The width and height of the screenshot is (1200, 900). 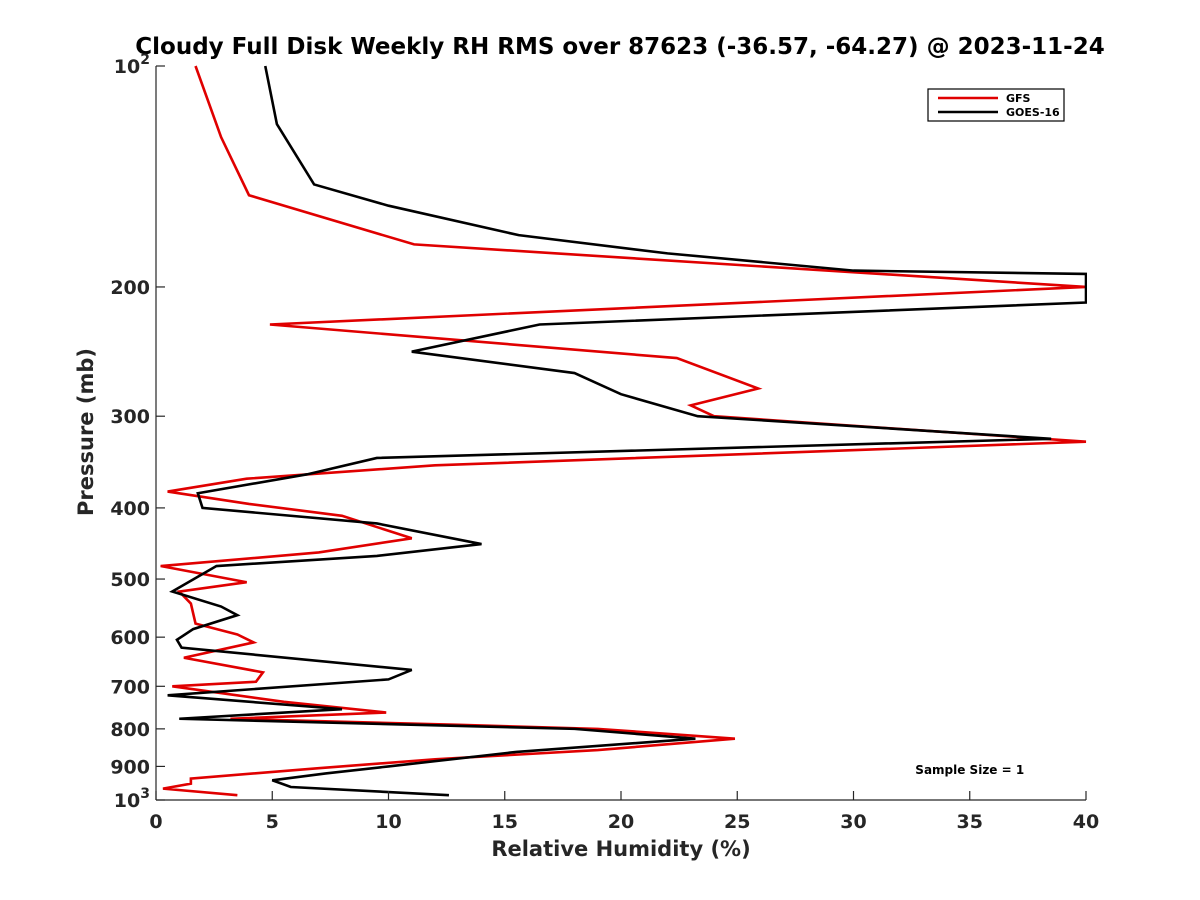 I want to click on y-tick-label: 600, so click(x=130, y=638).